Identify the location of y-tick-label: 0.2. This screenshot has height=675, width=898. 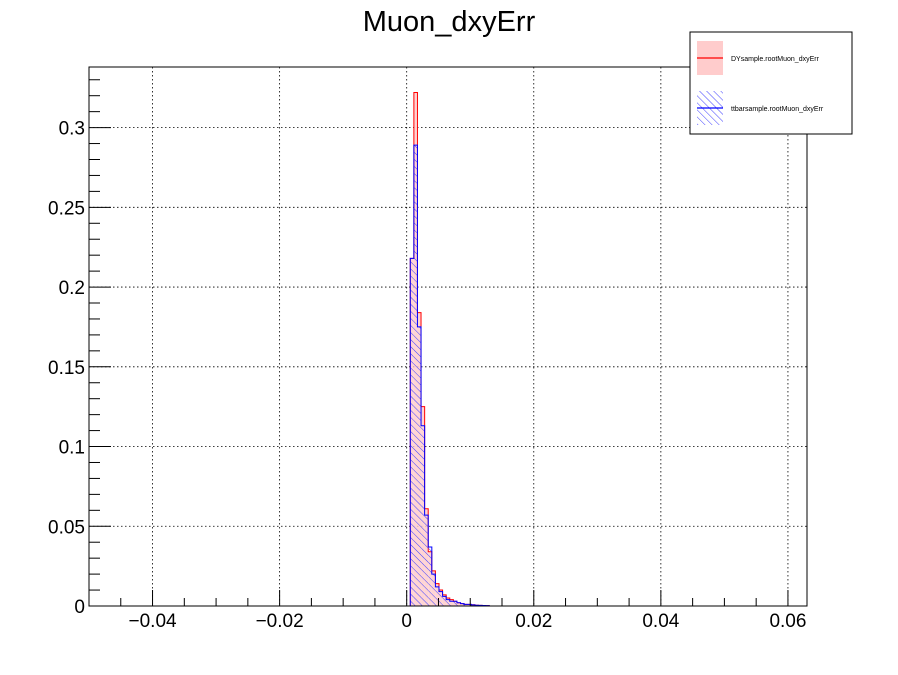
(72, 288).